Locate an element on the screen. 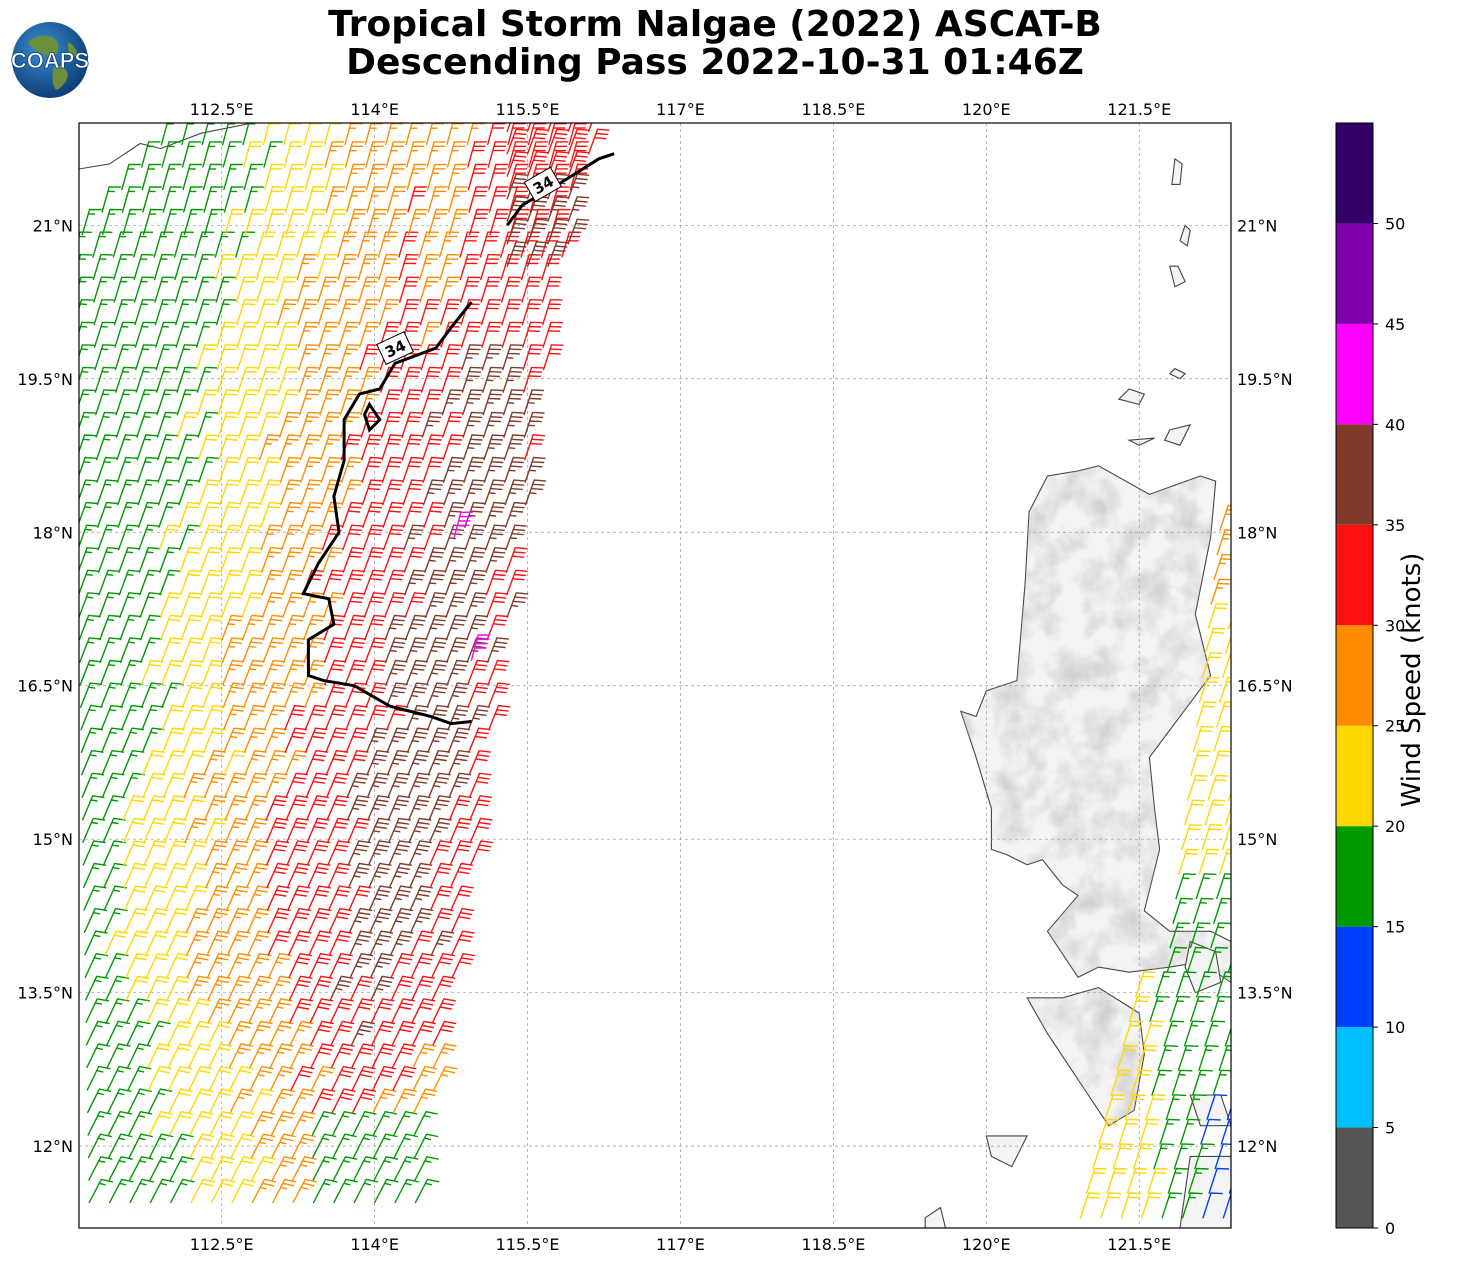  colorbar-tick-label-3: 15 is located at coordinates (1395, 927).